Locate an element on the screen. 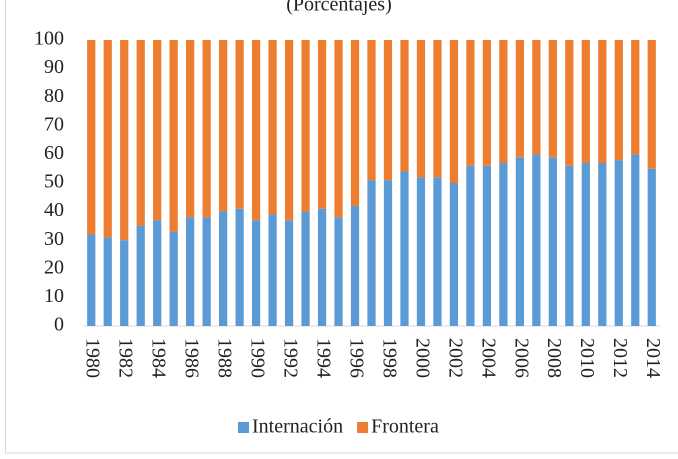 This screenshot has width=678, height=459. y-tick-label: 30 is located at coordinates (54, 239).